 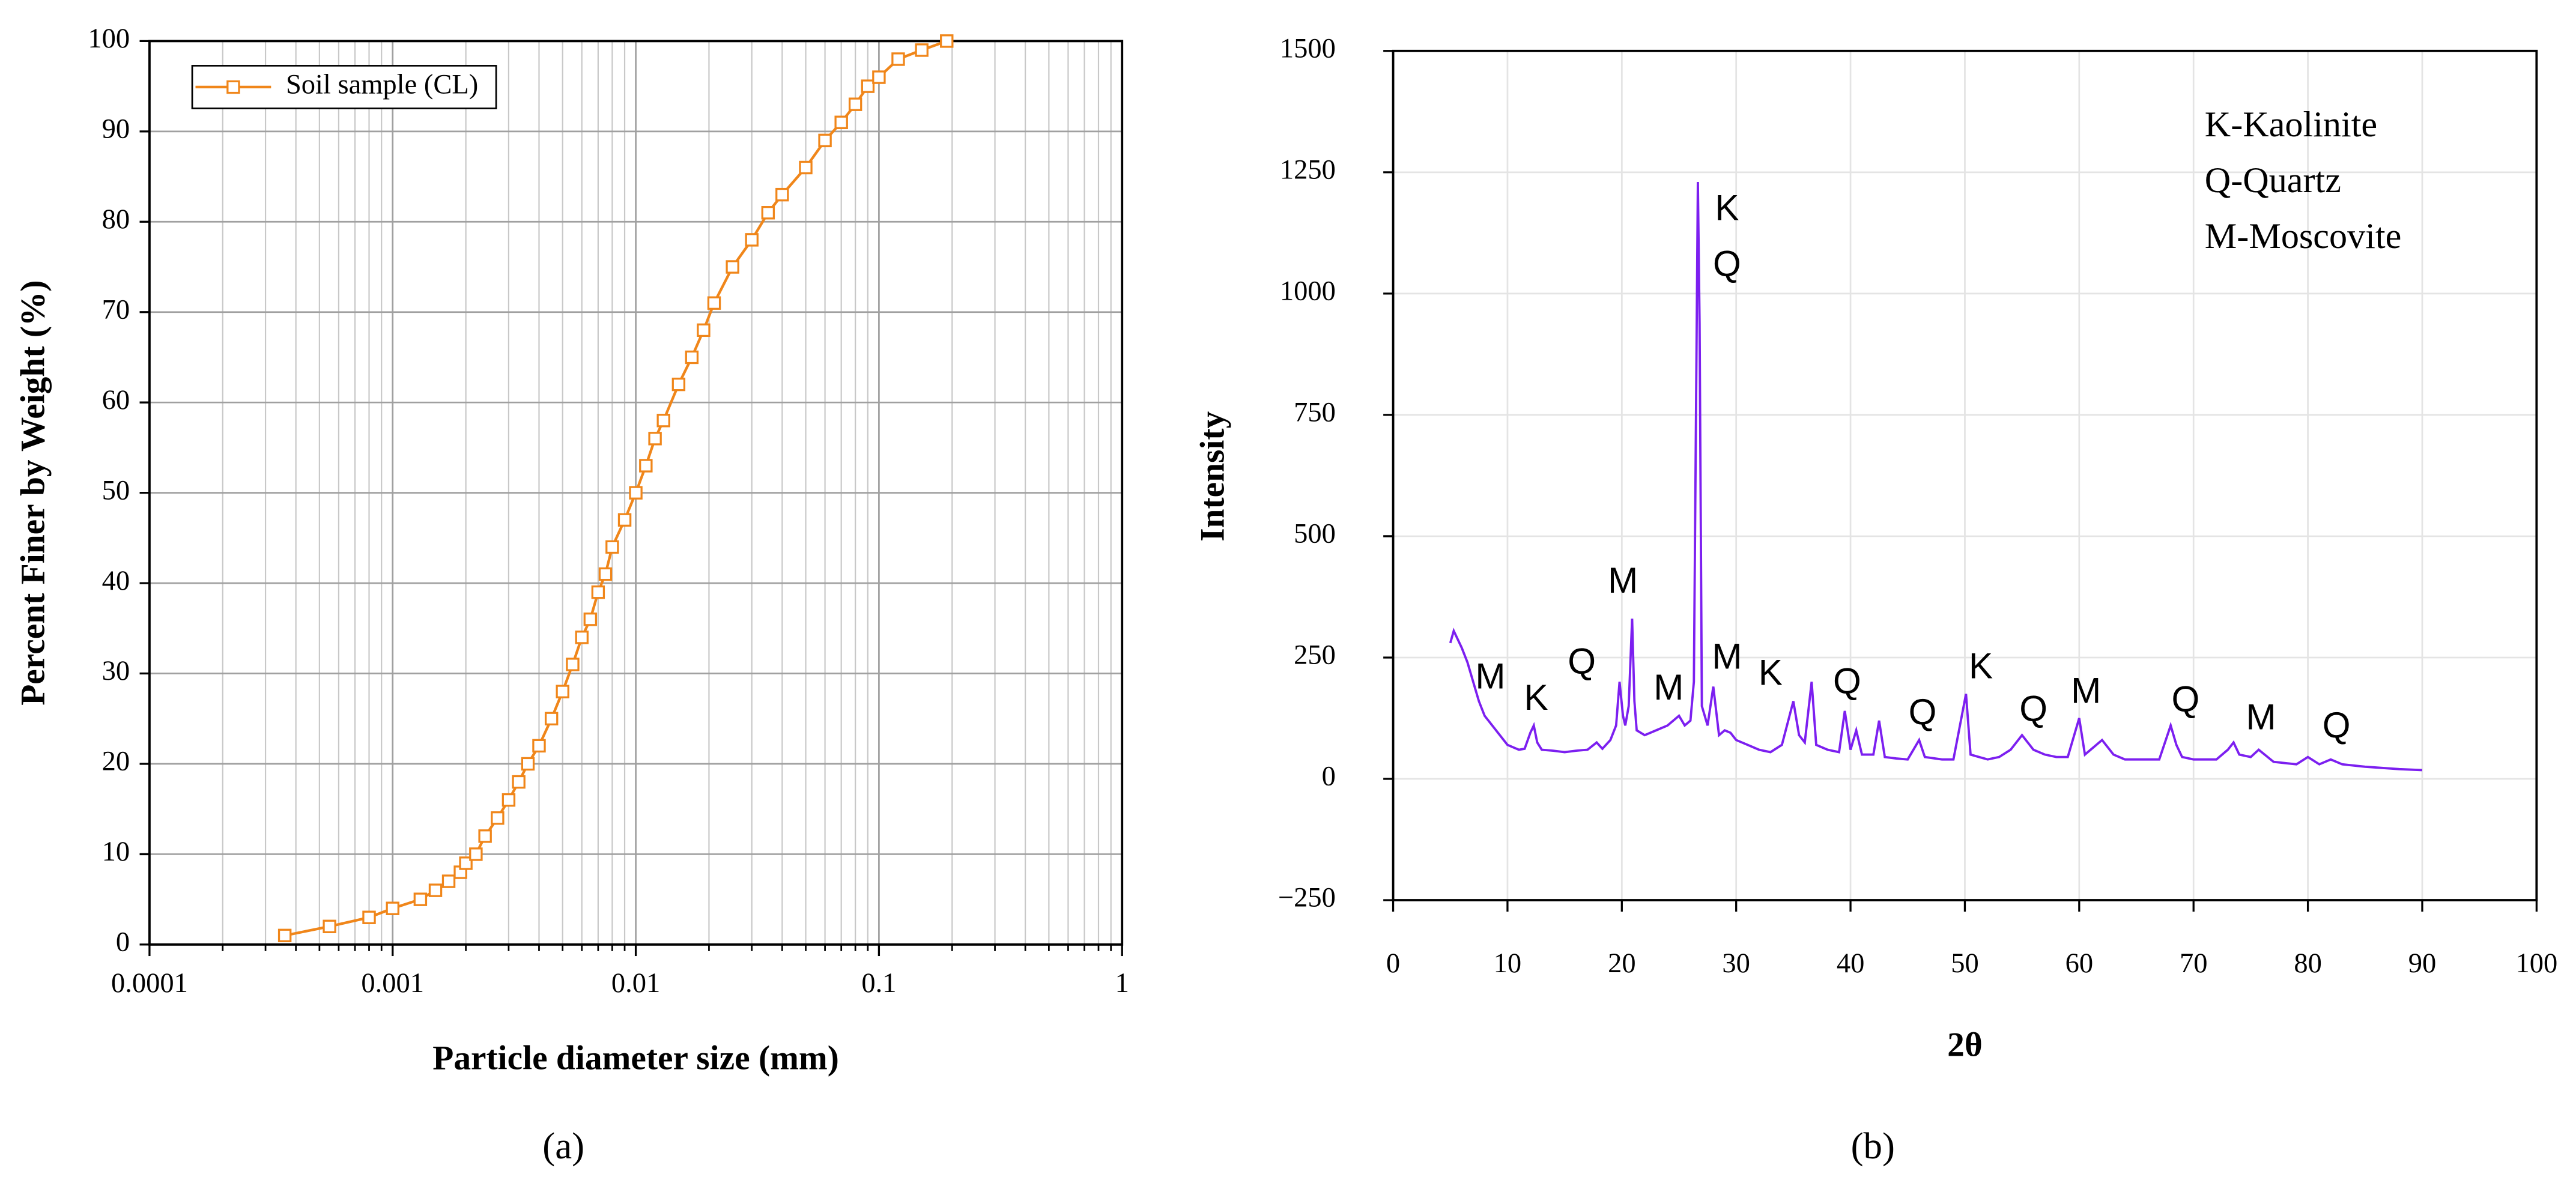 What do you see at coordinates (1308, 291) in the screenshot?
I see `y-tick-label: 1000` at bounding box center [1308, 291].